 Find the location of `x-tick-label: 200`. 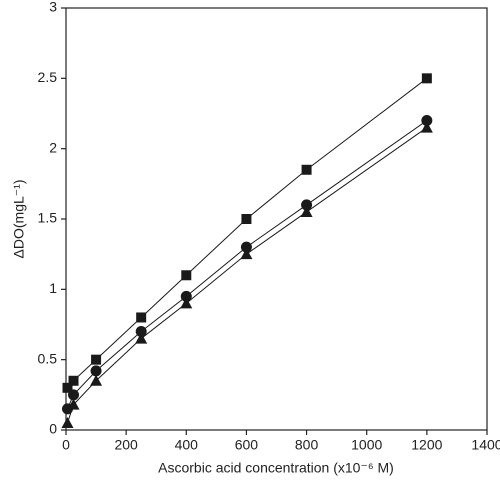

x-tick-label: 200 is located at coordinates (126, 445).